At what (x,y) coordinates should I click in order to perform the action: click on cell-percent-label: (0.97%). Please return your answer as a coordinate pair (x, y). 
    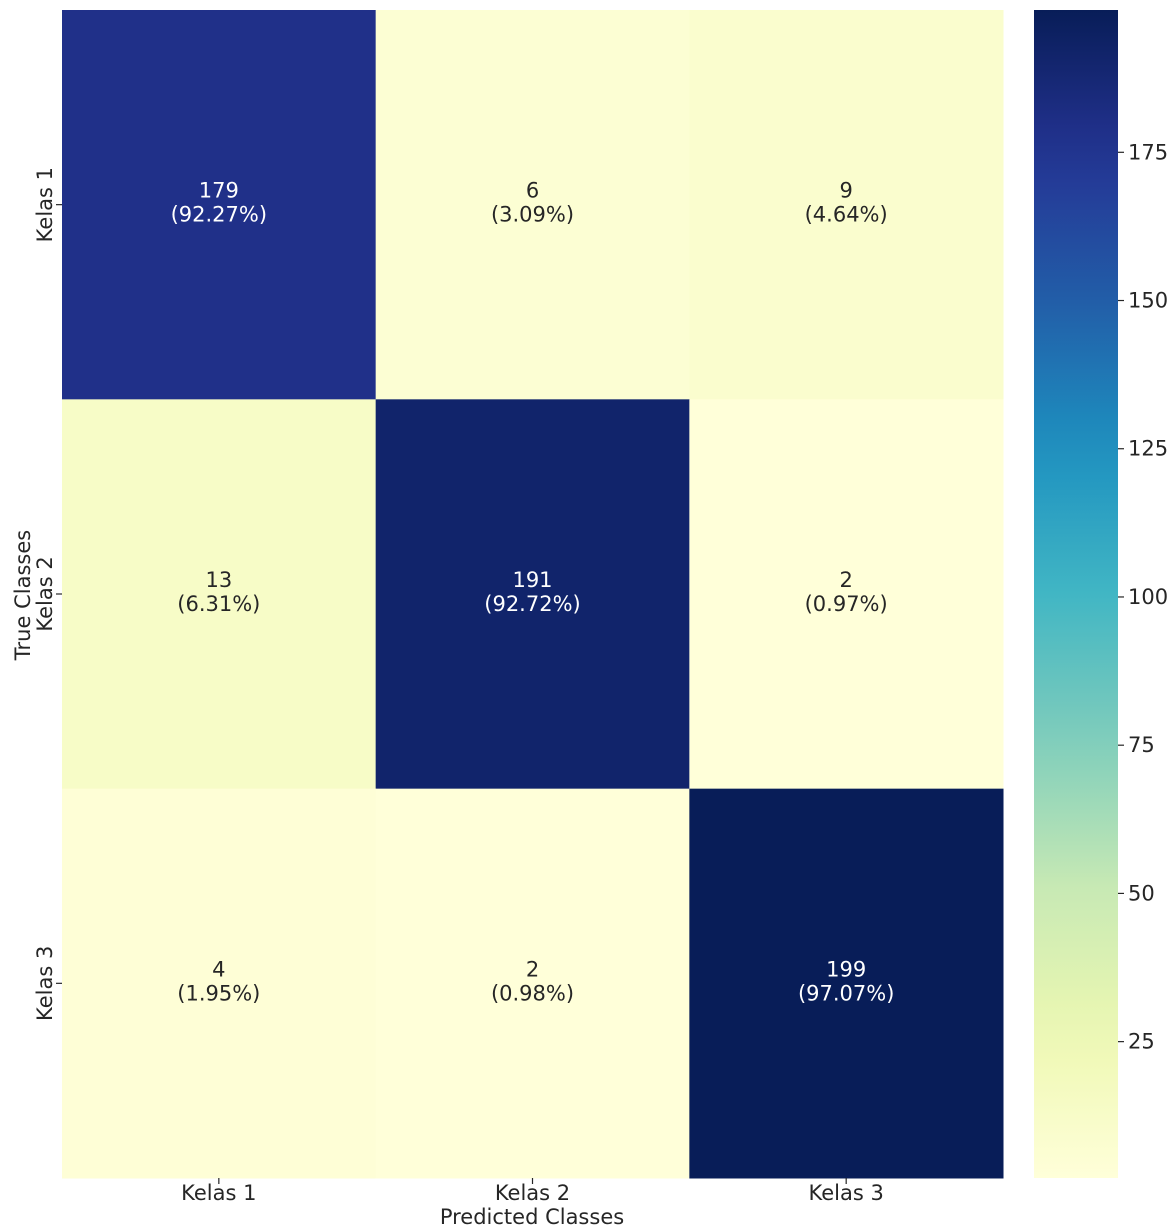
    Looking at the image, I should click on (846, 604).